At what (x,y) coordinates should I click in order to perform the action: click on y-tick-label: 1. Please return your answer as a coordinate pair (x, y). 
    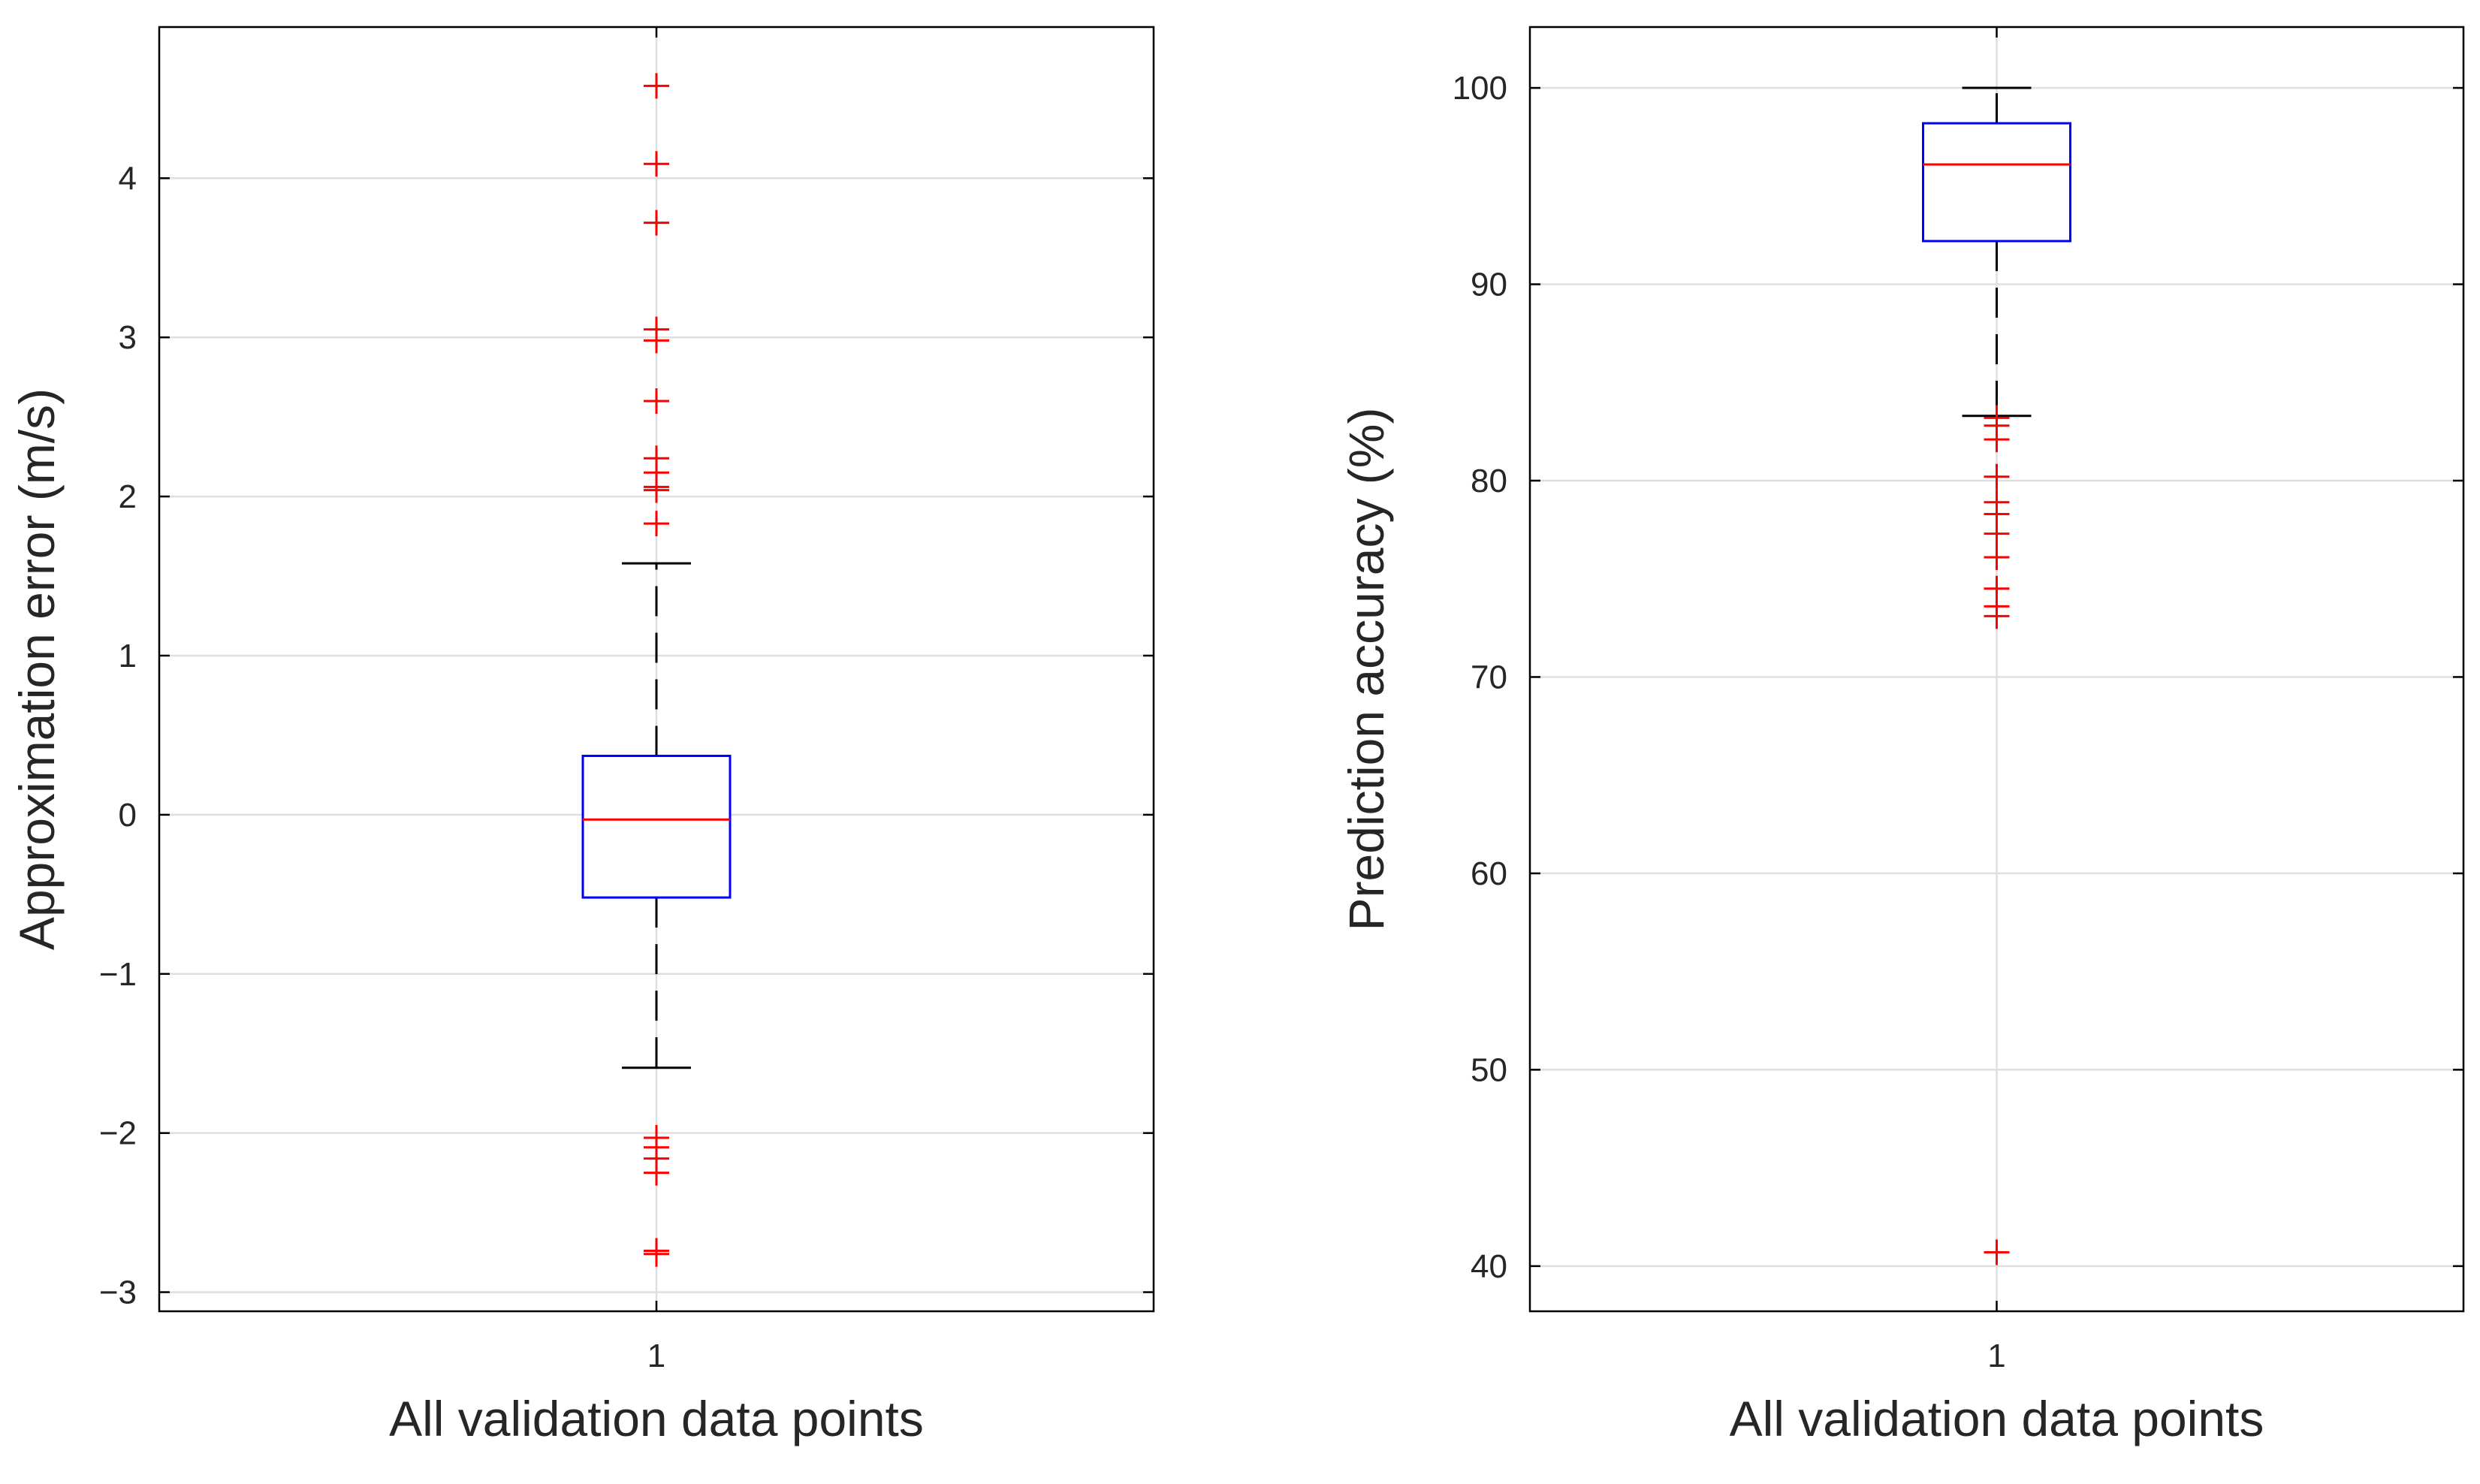
    Looking at the image, I should click on (128, 656).